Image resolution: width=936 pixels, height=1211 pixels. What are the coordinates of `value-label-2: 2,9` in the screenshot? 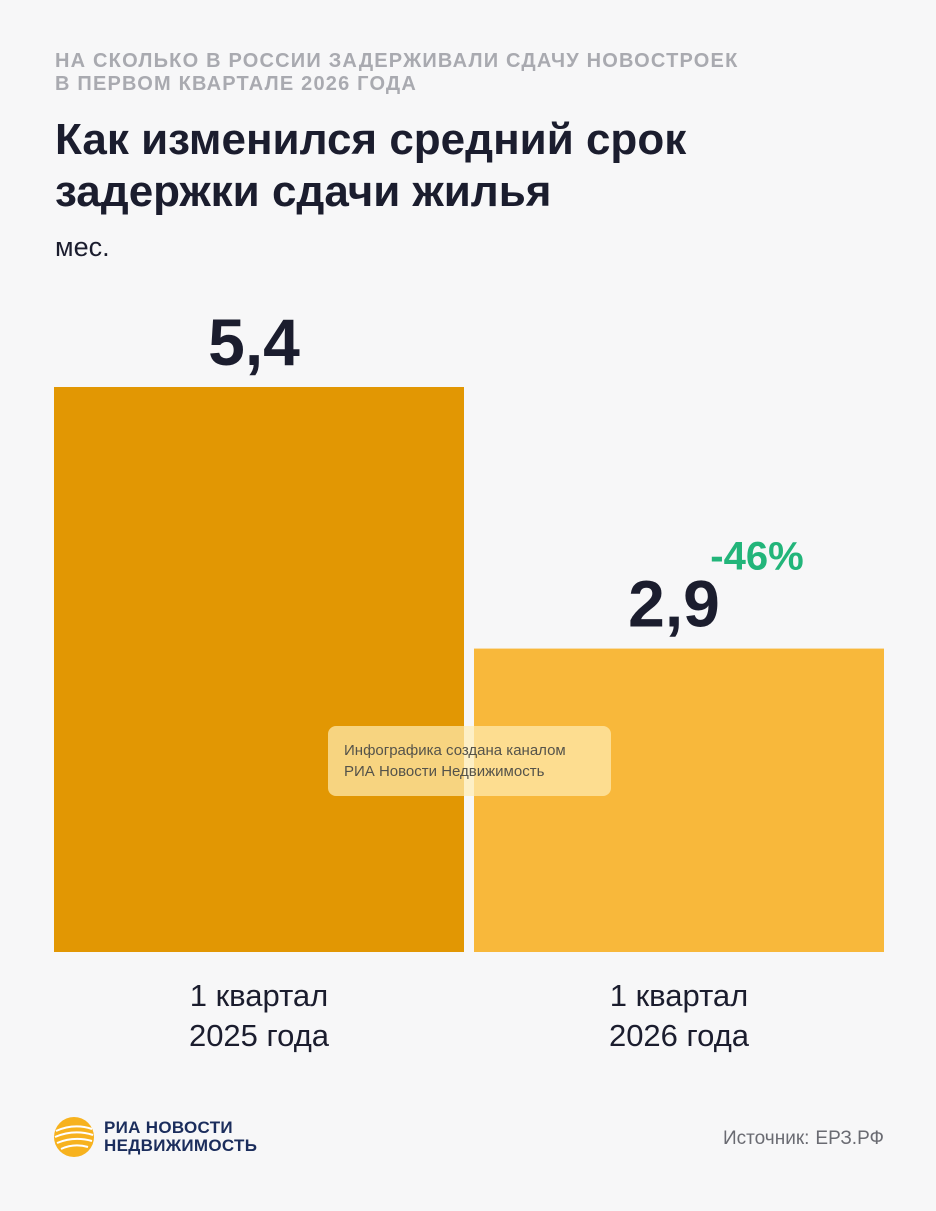 It's located at (674, 604).